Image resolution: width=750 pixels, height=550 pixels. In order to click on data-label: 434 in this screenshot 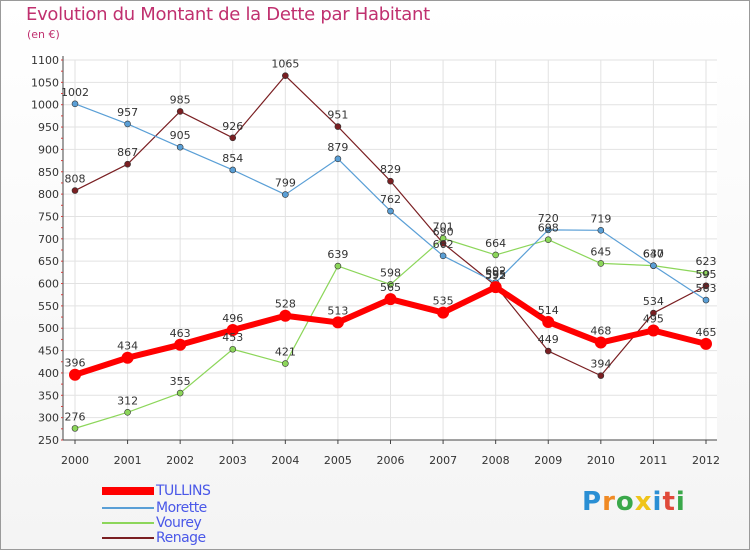, I will do `click(127, 346)`.